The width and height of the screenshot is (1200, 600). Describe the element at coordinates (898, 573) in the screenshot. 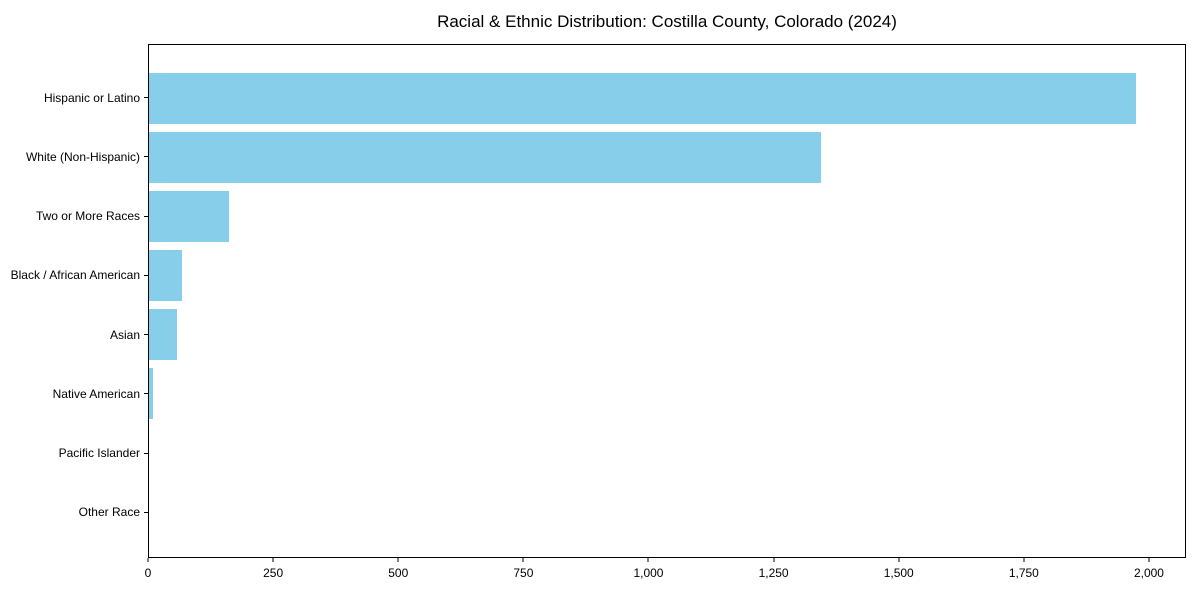

I see `x-axis-tick-label-1-500: 1,500` at that location.